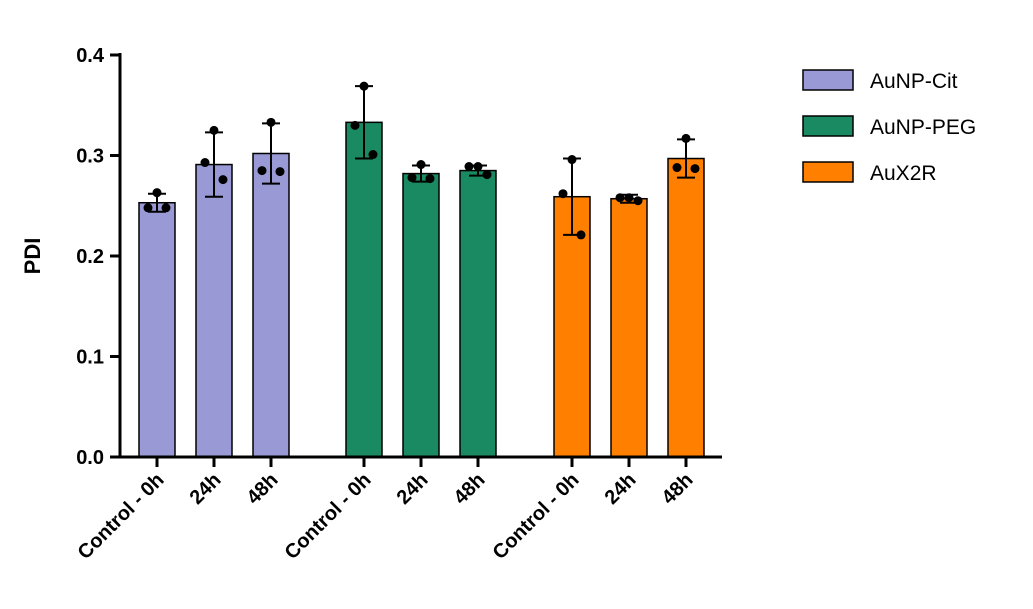 The image size is (1033, 609). Describe the element at coordinates (32, 256) in the screenshot. I see `y-axis-title: PDI` at that location.